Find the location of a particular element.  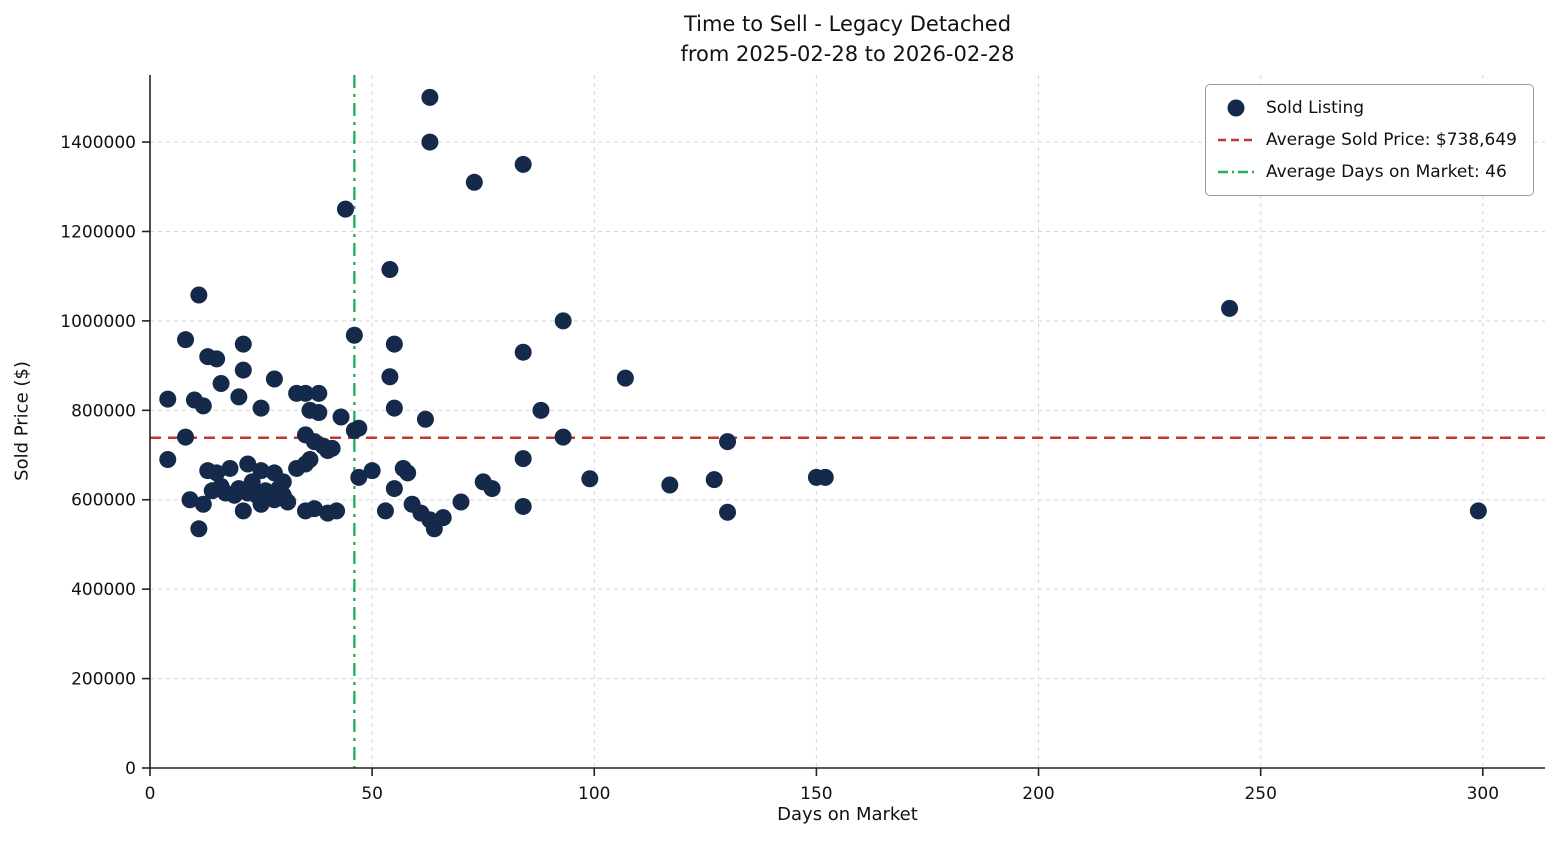

scatter-dot-icon is located at coordinates (1236, 108).